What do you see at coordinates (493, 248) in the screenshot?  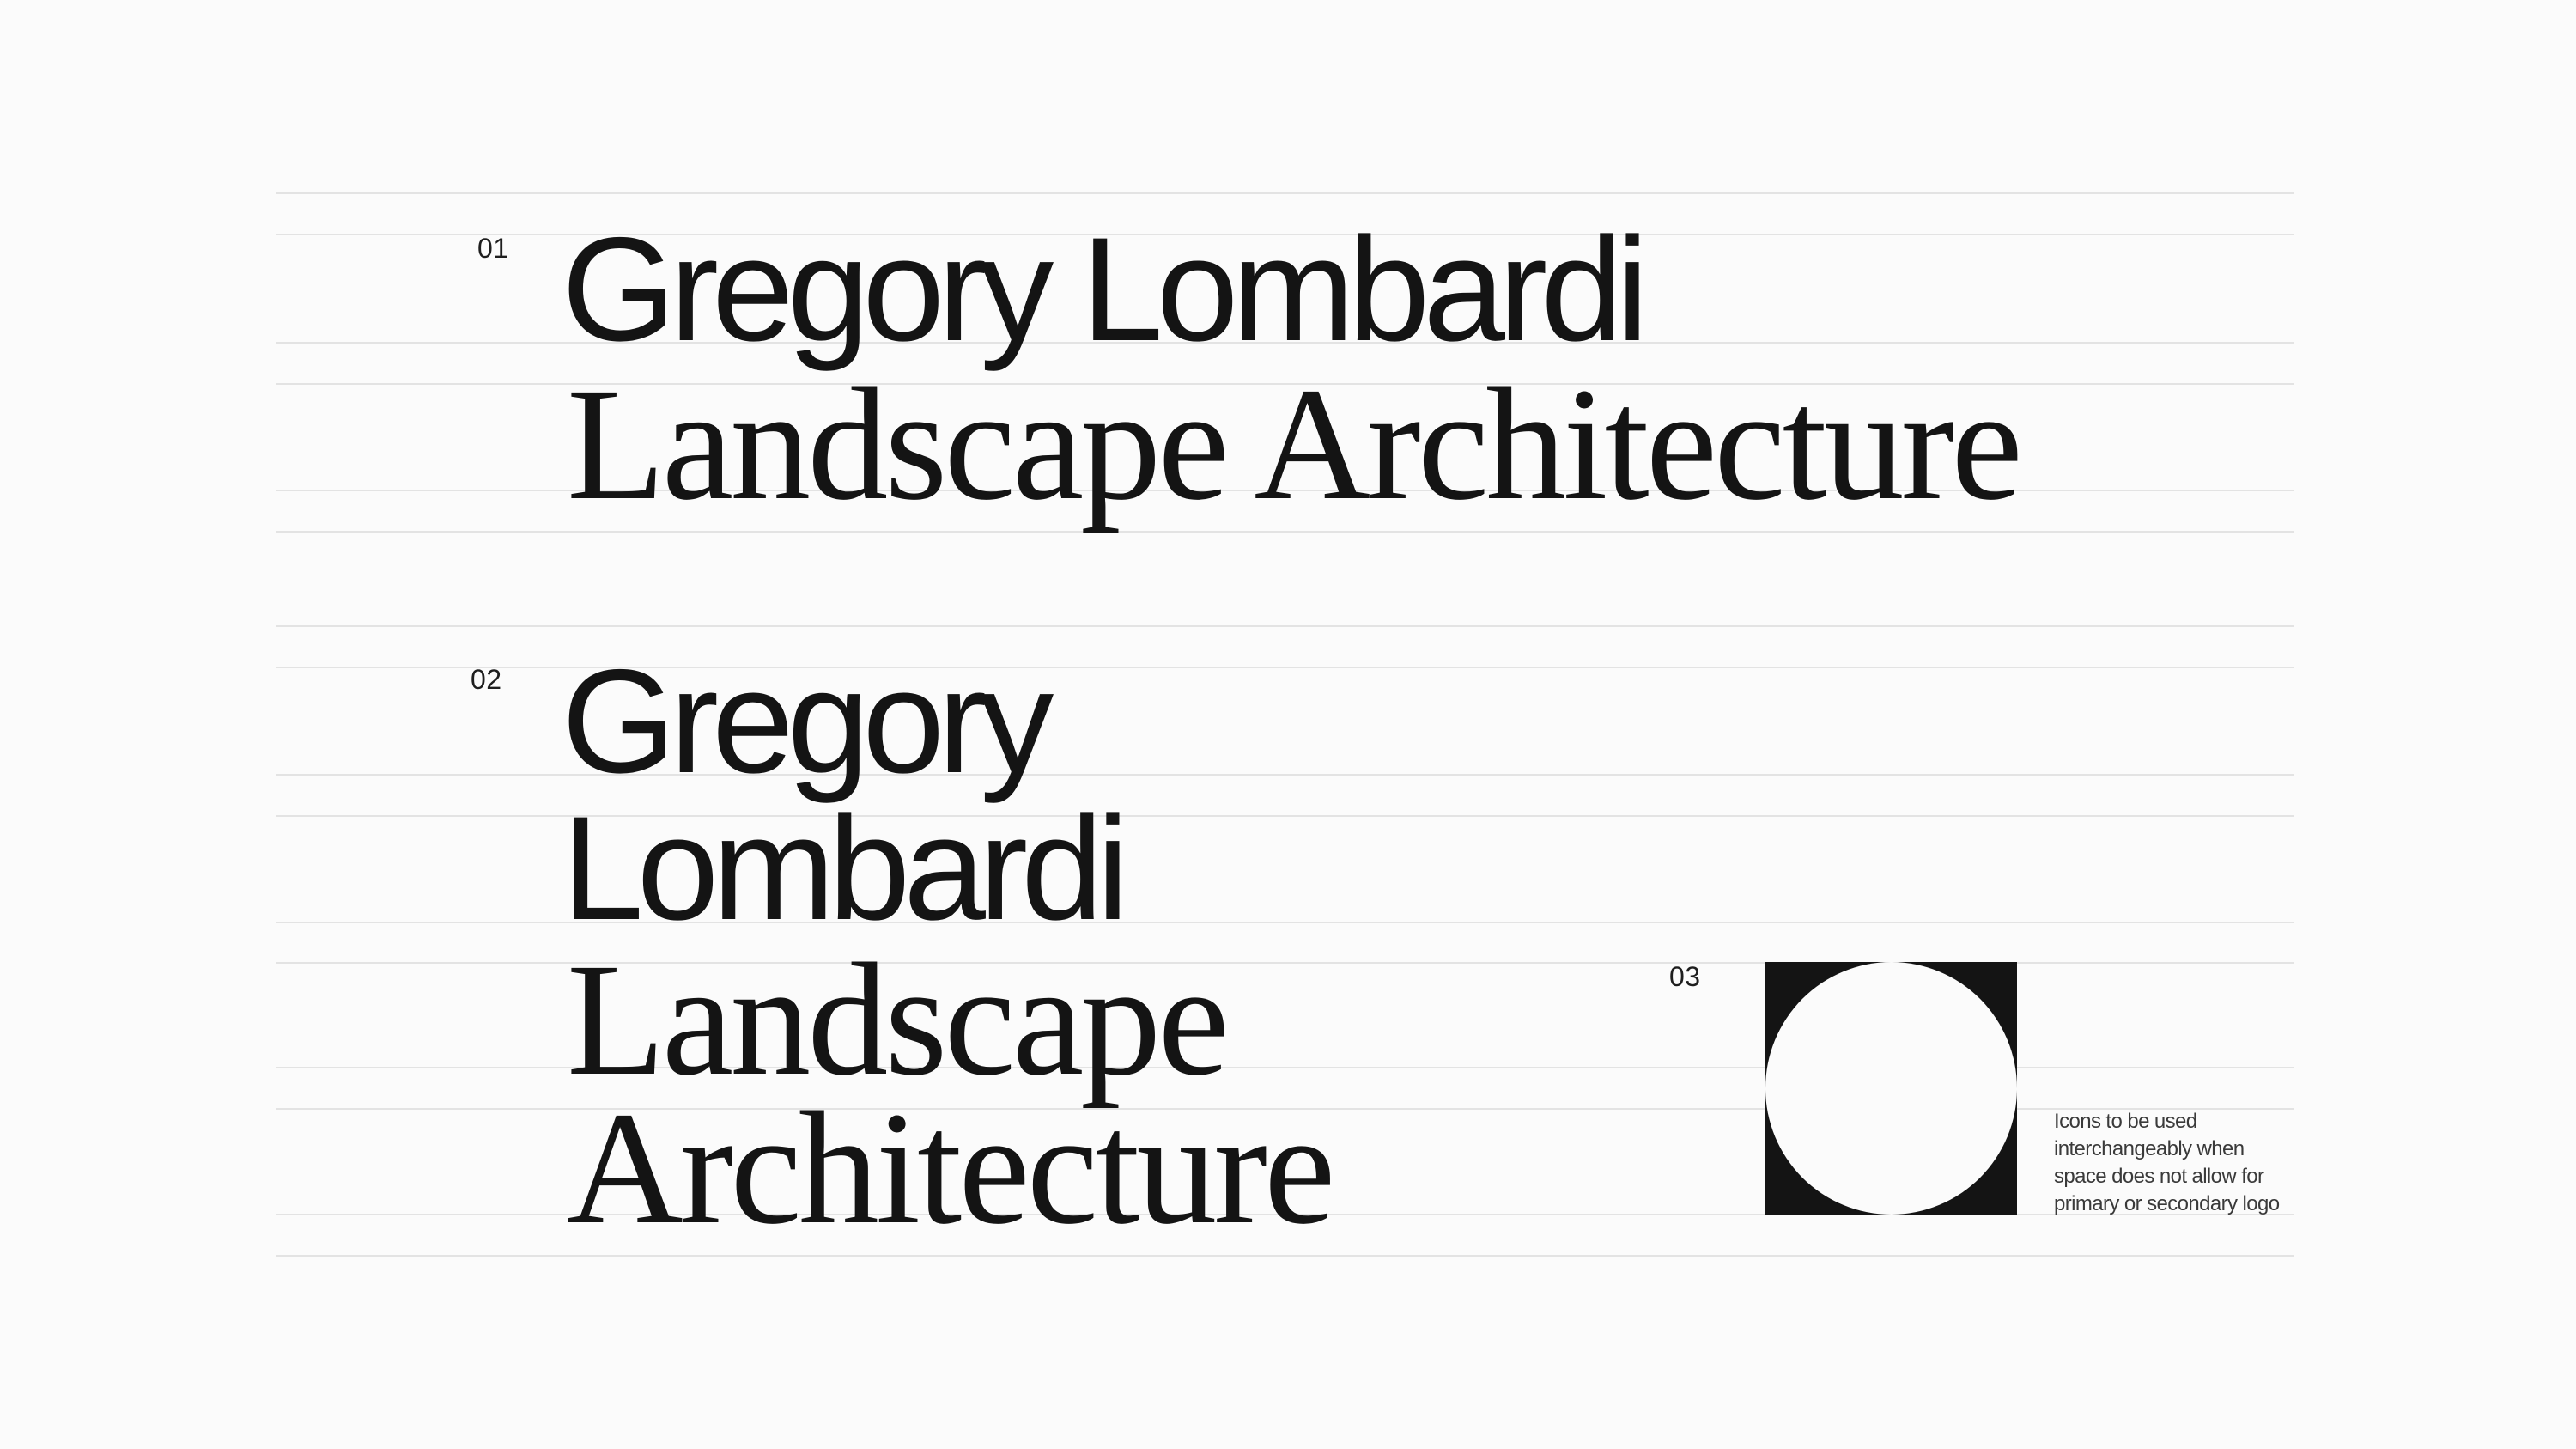 I see `section-number: 01` at bounding box center [493, 248].